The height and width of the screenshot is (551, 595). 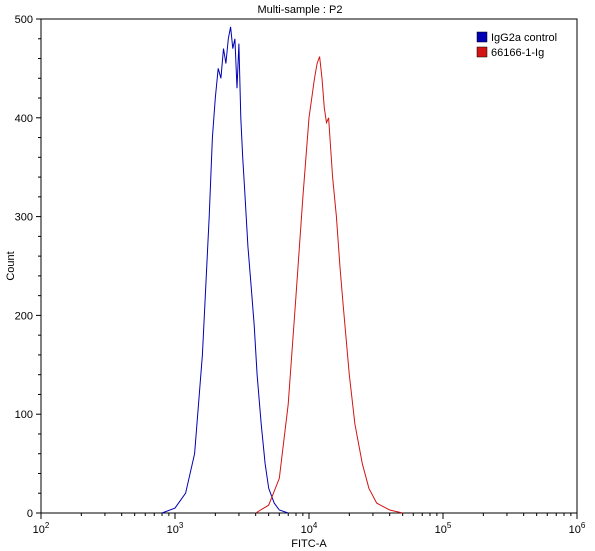 I want to click on x-tick-label: 10⁶, so click(x=577, y=528).